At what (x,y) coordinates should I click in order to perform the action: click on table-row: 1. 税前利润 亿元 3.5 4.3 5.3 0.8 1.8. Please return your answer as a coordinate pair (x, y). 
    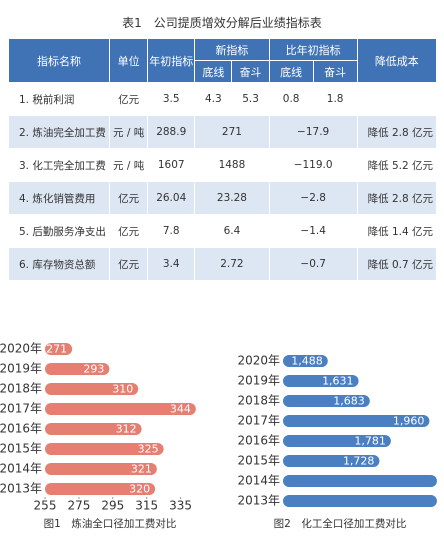
    Looking at the image, I should click on (223, 99).